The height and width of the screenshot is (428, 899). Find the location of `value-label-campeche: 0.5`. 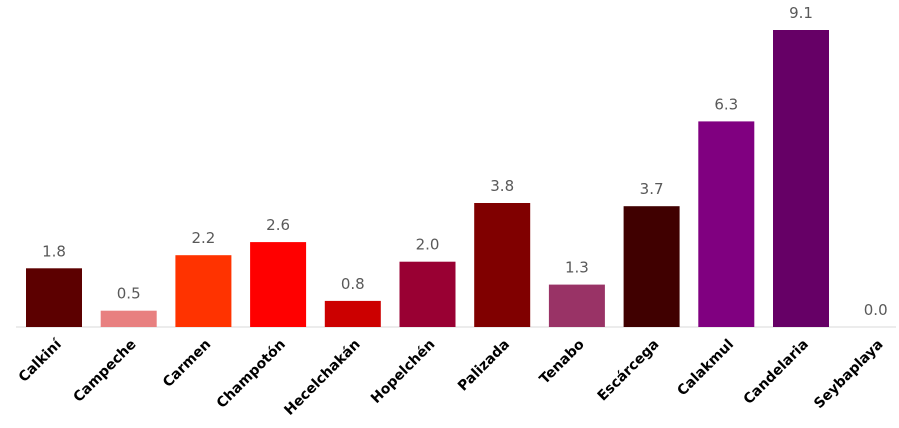

value-label-campeche: 0.5 is located at coordinates (129, 294).